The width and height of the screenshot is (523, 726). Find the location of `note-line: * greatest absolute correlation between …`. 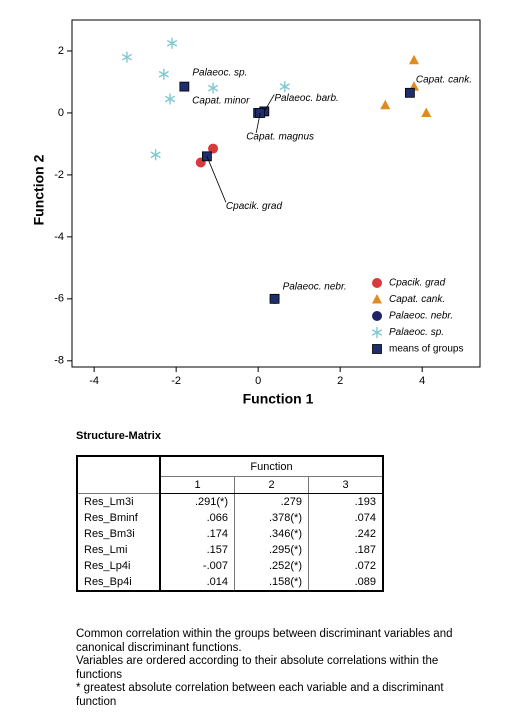

note-line: * greatest absolute correlation between … is located at coordinates (260, 695).